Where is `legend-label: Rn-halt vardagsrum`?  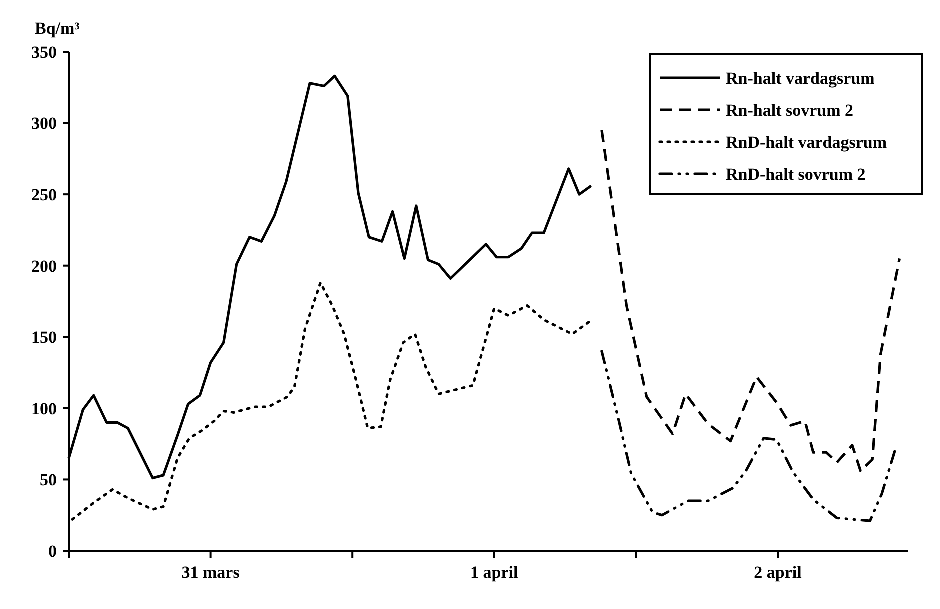 legend-label: Rn-halt vardagsrum is located at coordinates (800, 78).